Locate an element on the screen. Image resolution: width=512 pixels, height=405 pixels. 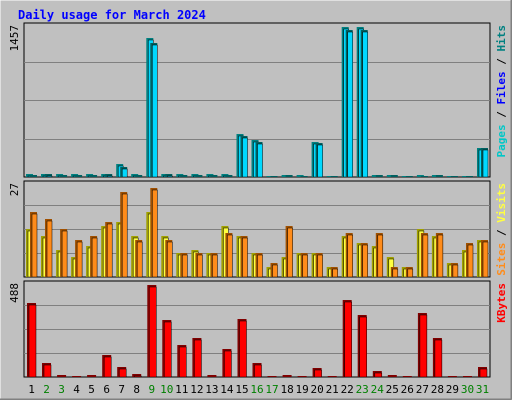
day-label: 16 is located at coordinates (256, 389).